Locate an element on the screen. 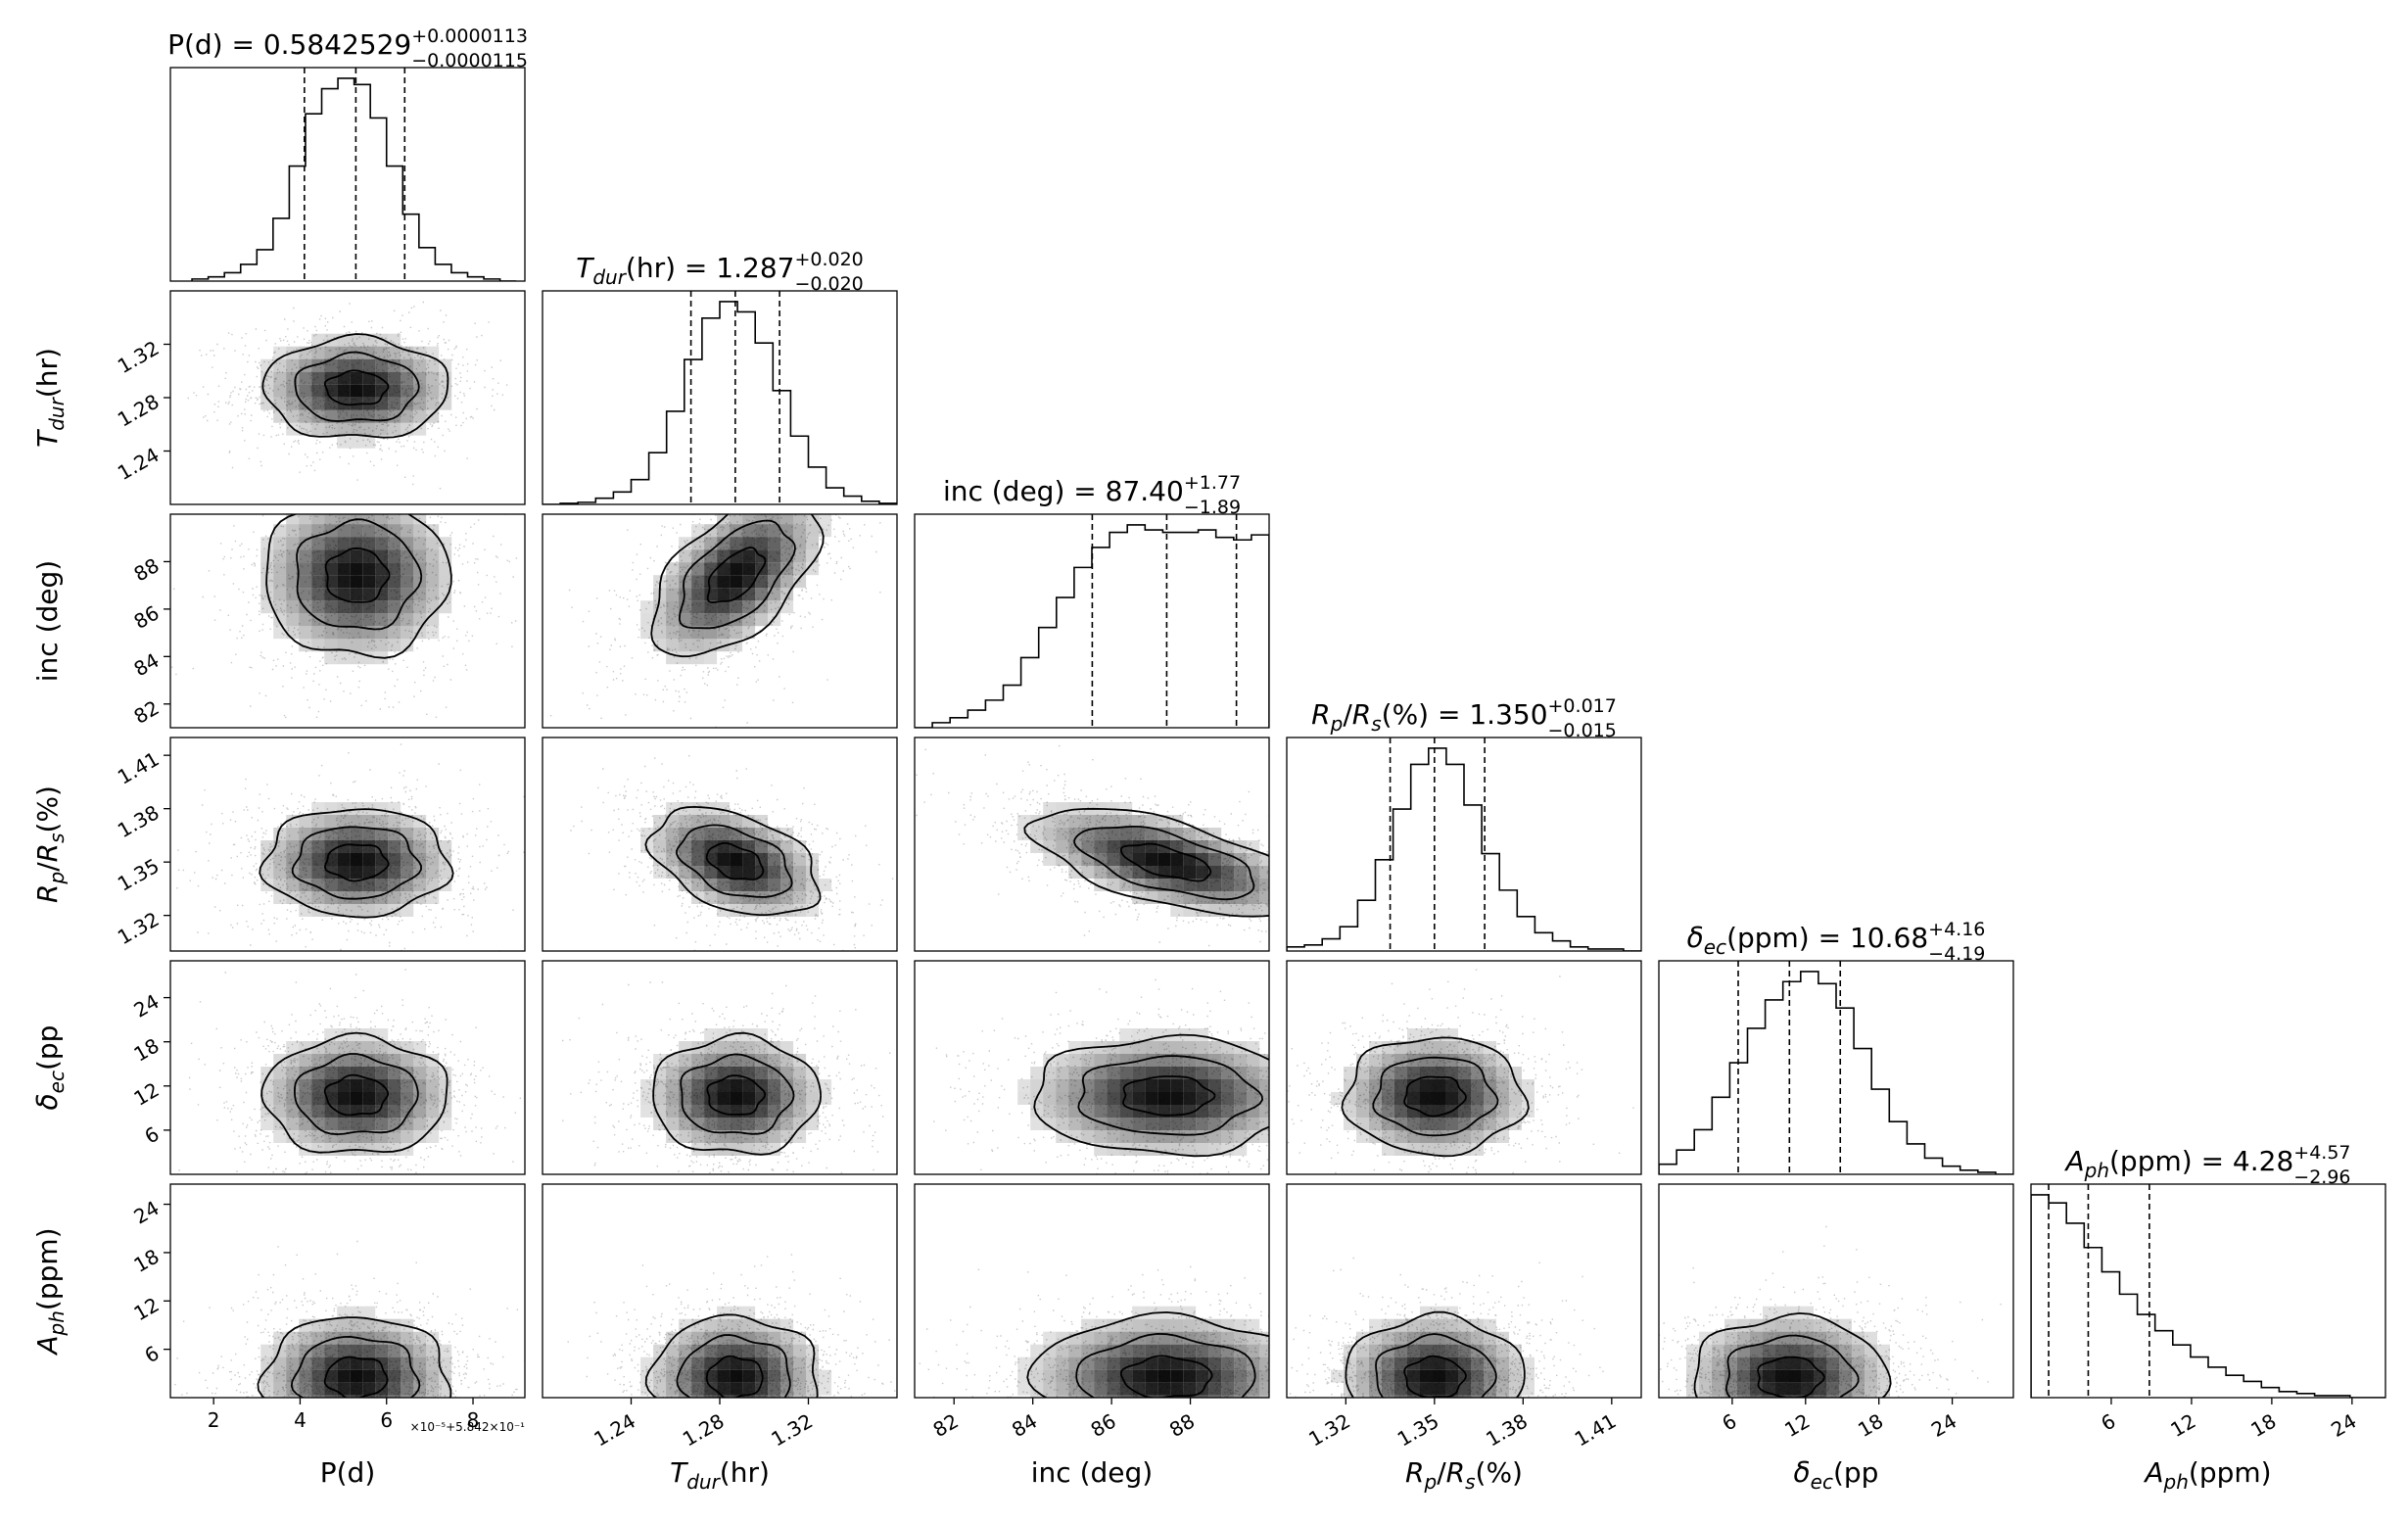 The width and height of the screenshot is (2408, 1523). y-tick-label: 1.41 is located at coordinates (139, 768).